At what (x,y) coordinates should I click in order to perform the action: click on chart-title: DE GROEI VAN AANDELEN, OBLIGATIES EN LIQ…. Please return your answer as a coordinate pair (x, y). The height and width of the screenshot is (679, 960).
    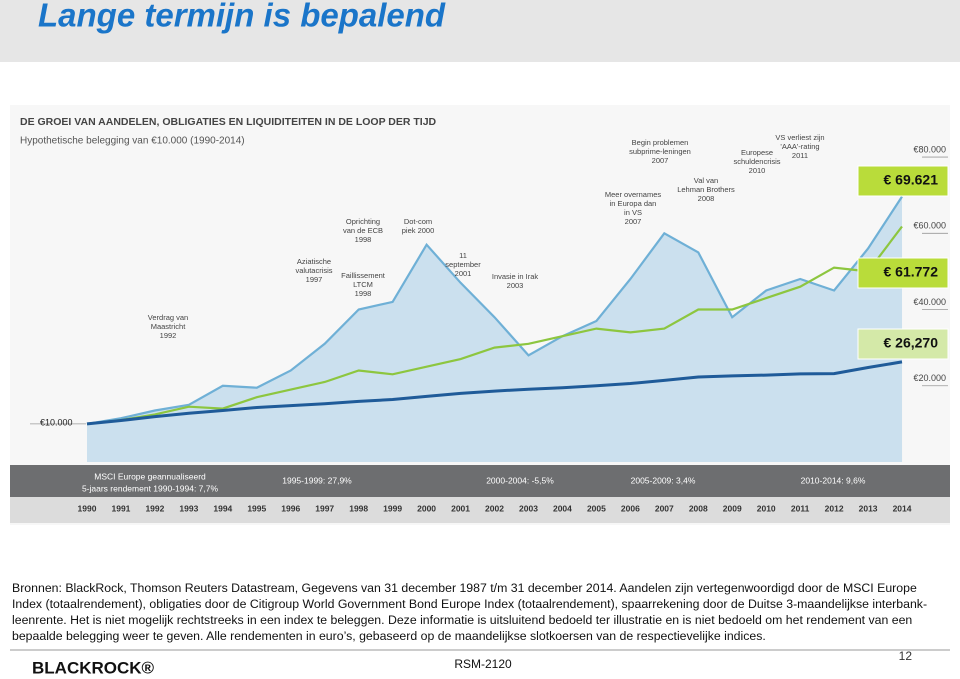
    Looking at the image, I should click on (228, 122).